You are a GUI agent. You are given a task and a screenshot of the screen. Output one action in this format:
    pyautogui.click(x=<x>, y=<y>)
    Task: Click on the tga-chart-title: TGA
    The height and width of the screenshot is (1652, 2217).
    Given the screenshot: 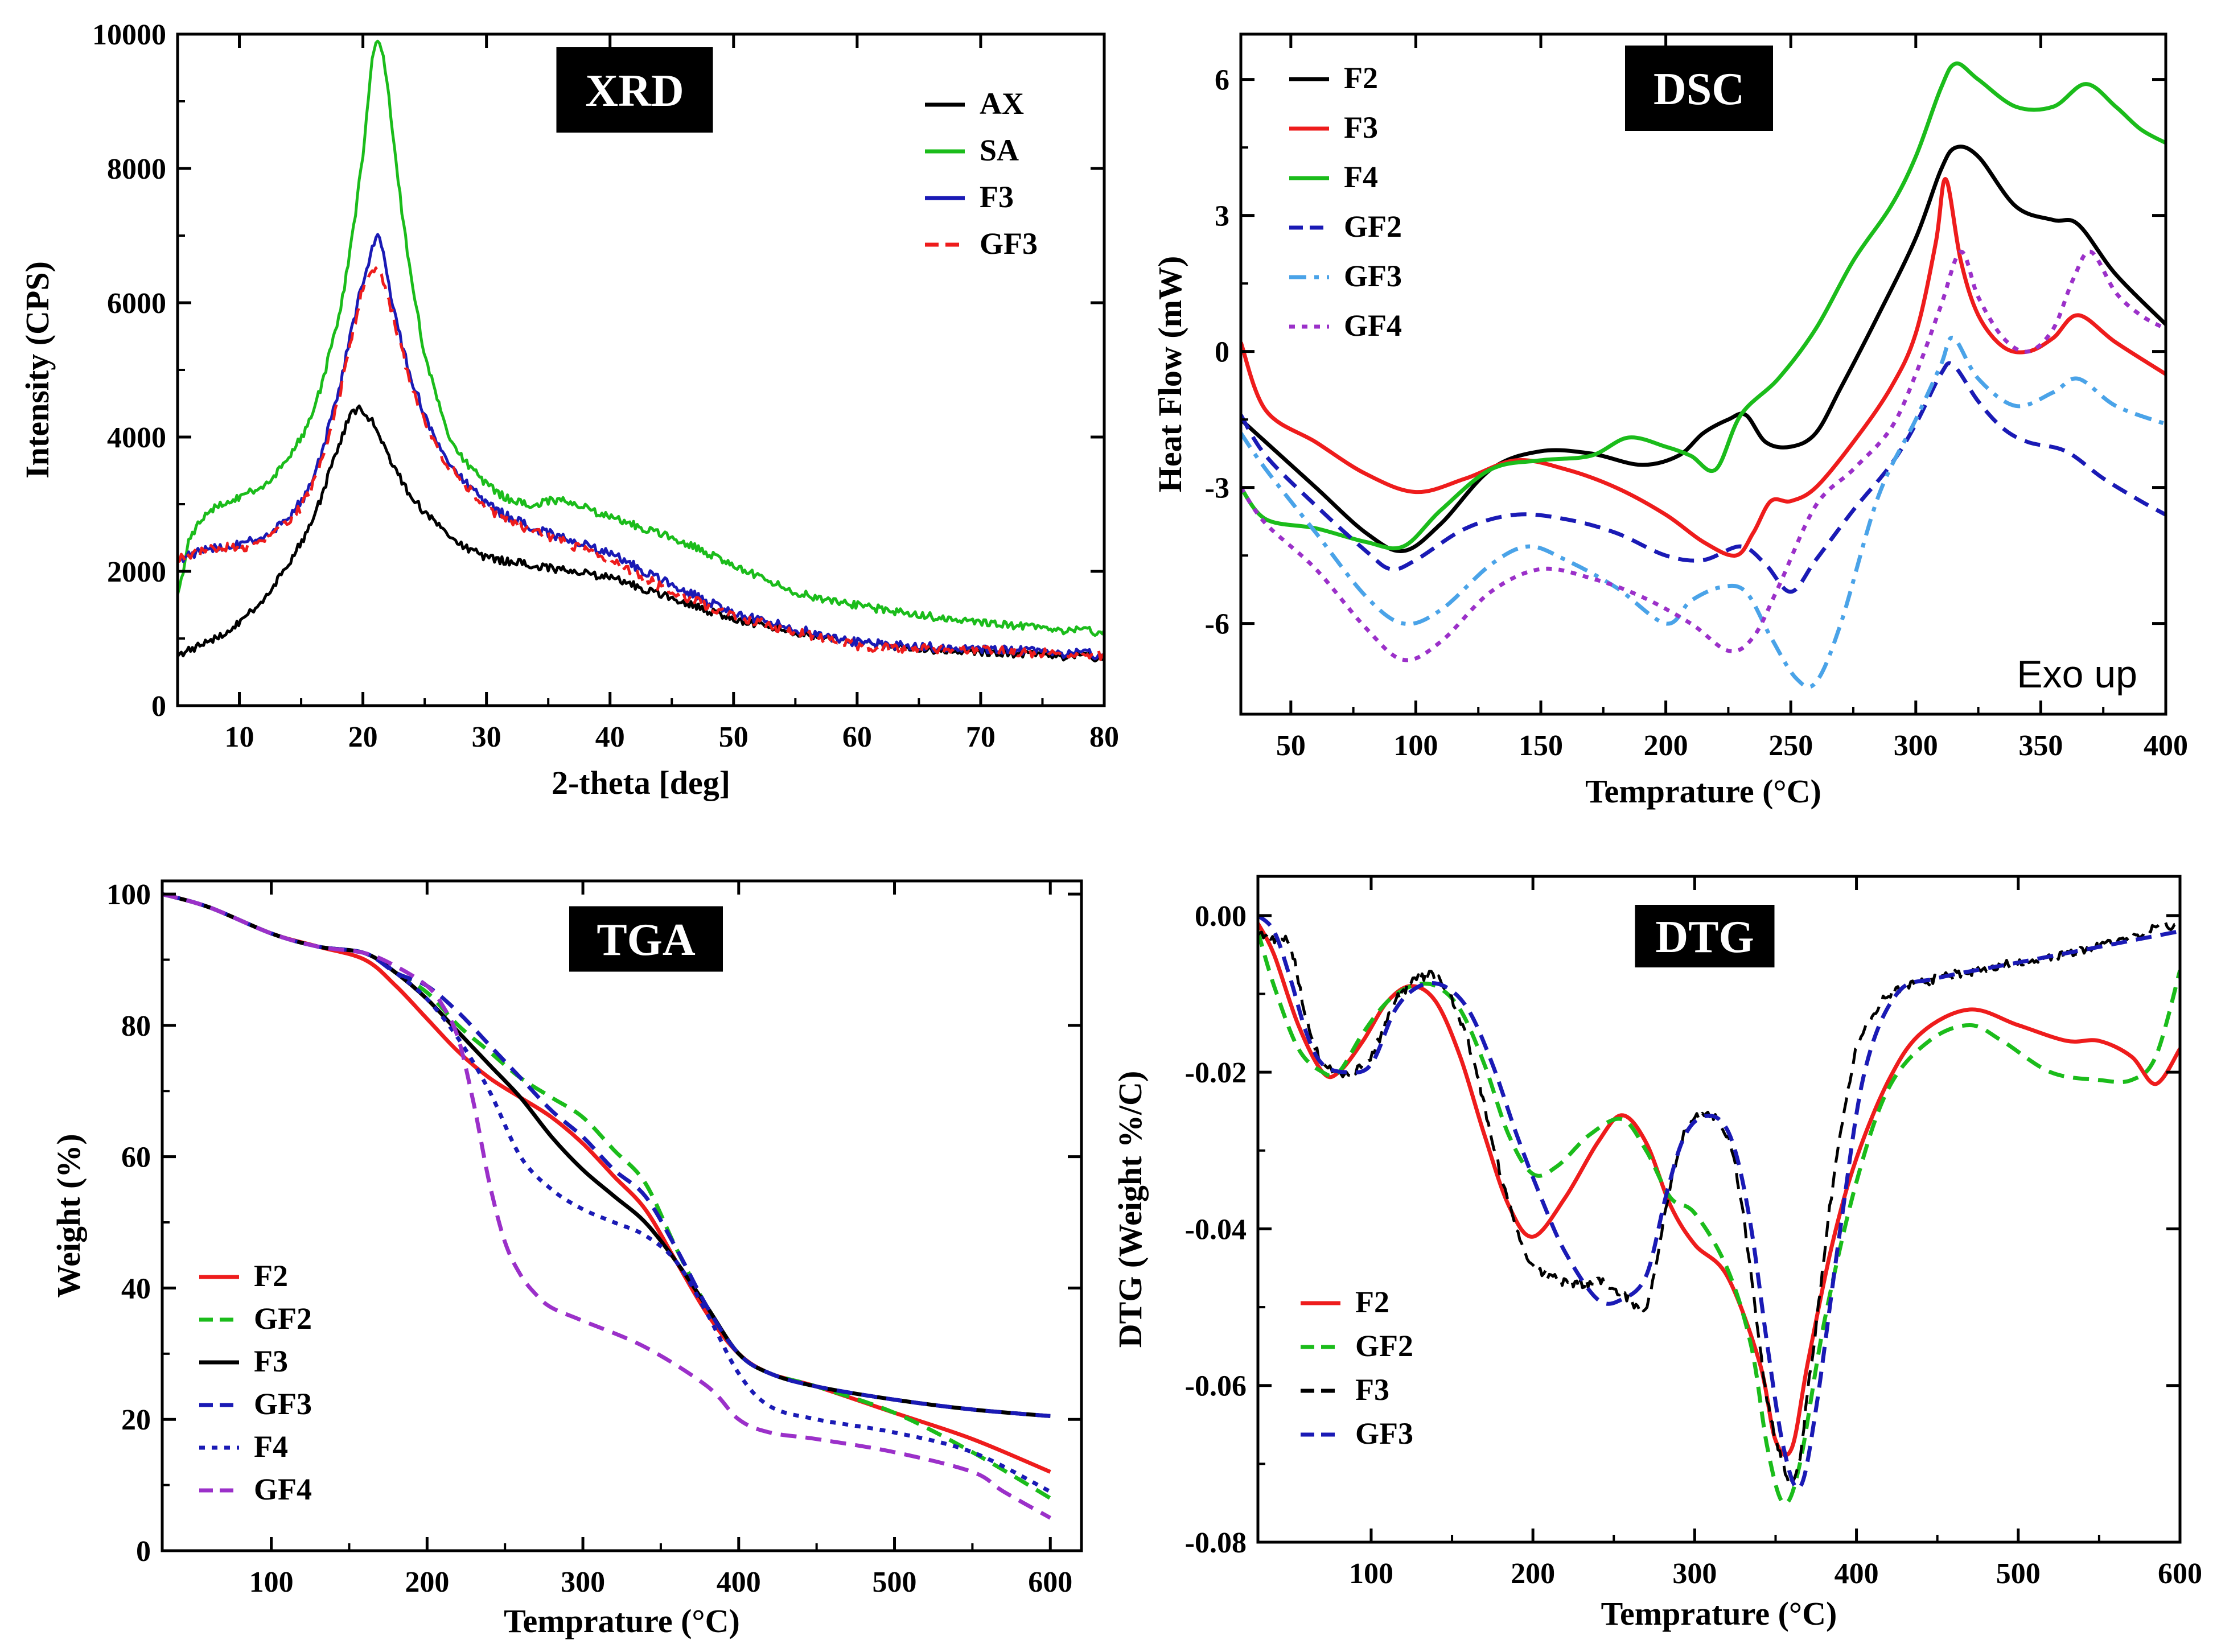 What is the action you would take?
    pyautogui.click(x=646, y=940)
    